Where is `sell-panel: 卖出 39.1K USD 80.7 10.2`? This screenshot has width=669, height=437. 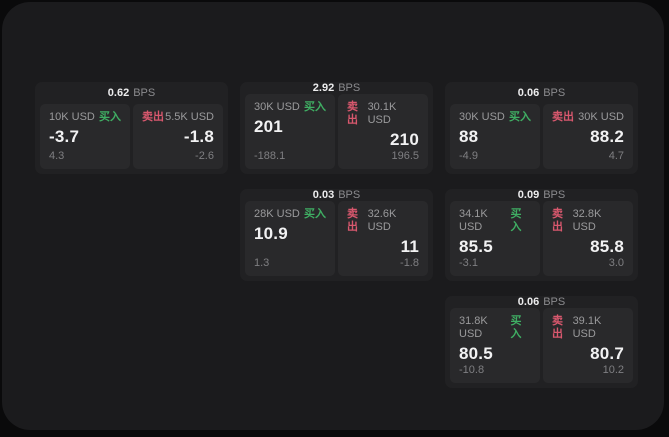
sell-panel: 卖出 39.1K USD 80.7 10.2 is located at coordinates (588, 345).